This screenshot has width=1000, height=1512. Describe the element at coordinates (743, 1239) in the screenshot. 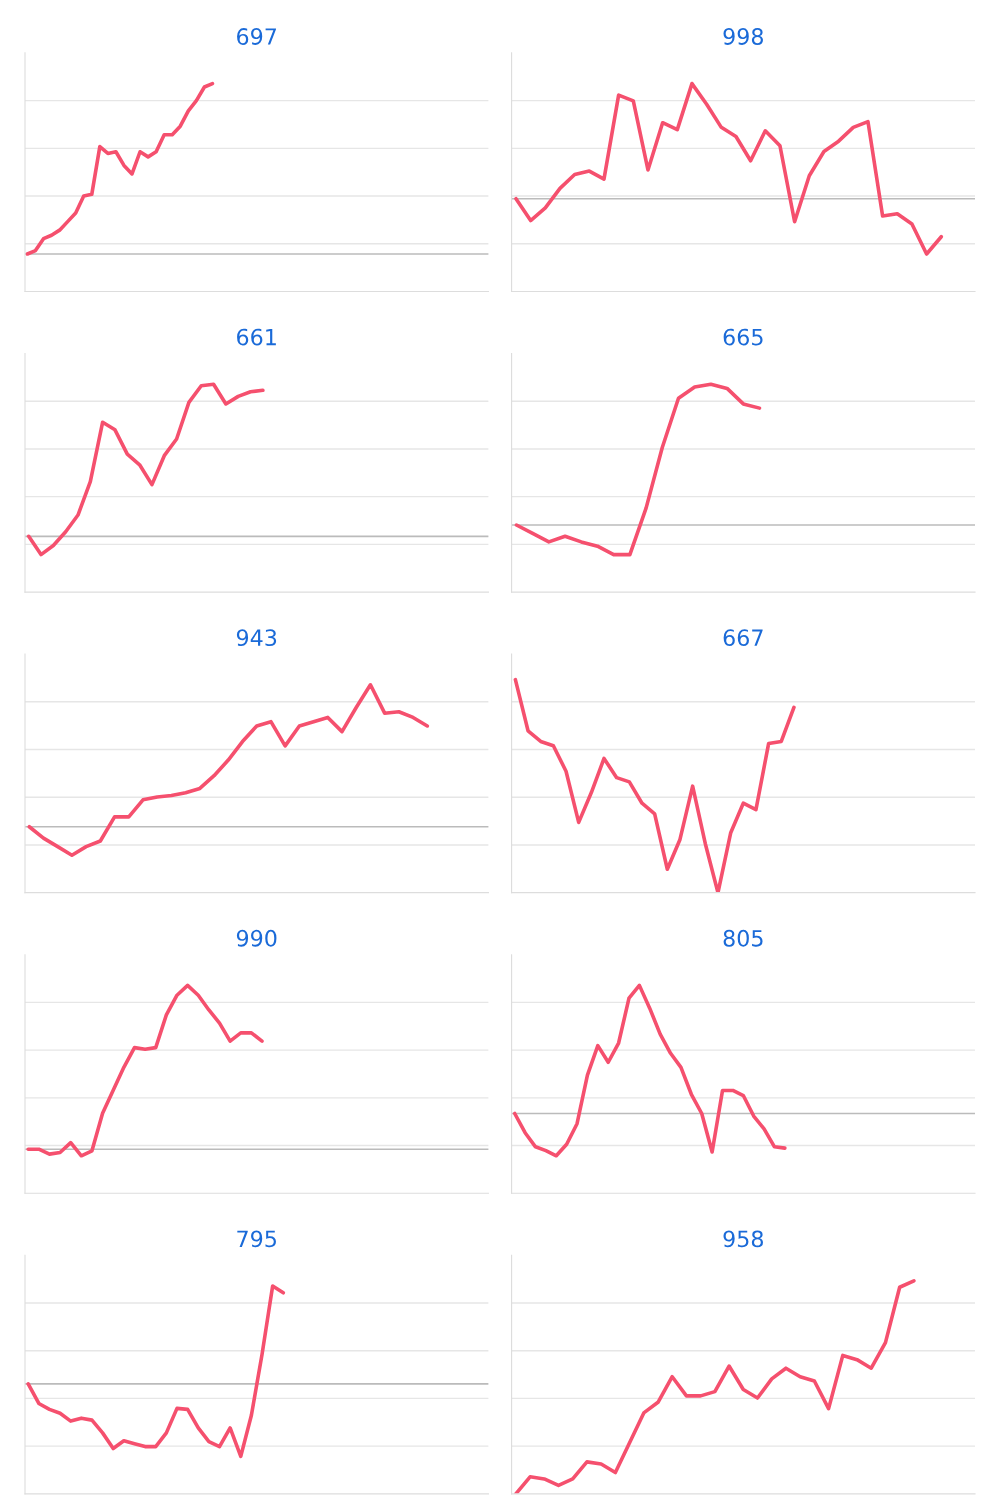

I see `chart-title: 958` at that location.